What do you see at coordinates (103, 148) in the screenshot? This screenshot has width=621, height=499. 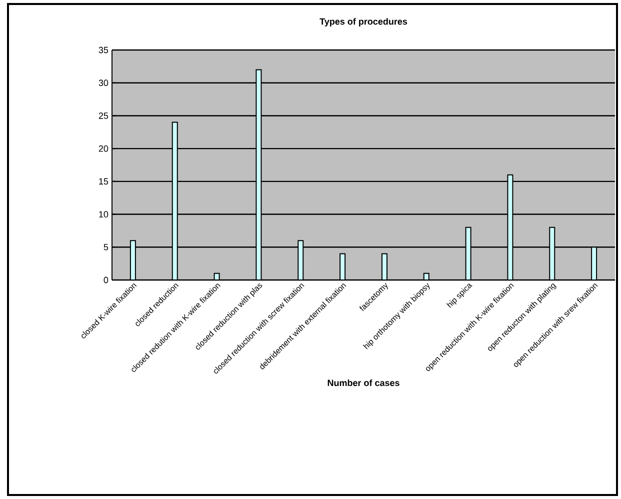 I see `y-tick-label: 20` at bounding box center [103, 148].